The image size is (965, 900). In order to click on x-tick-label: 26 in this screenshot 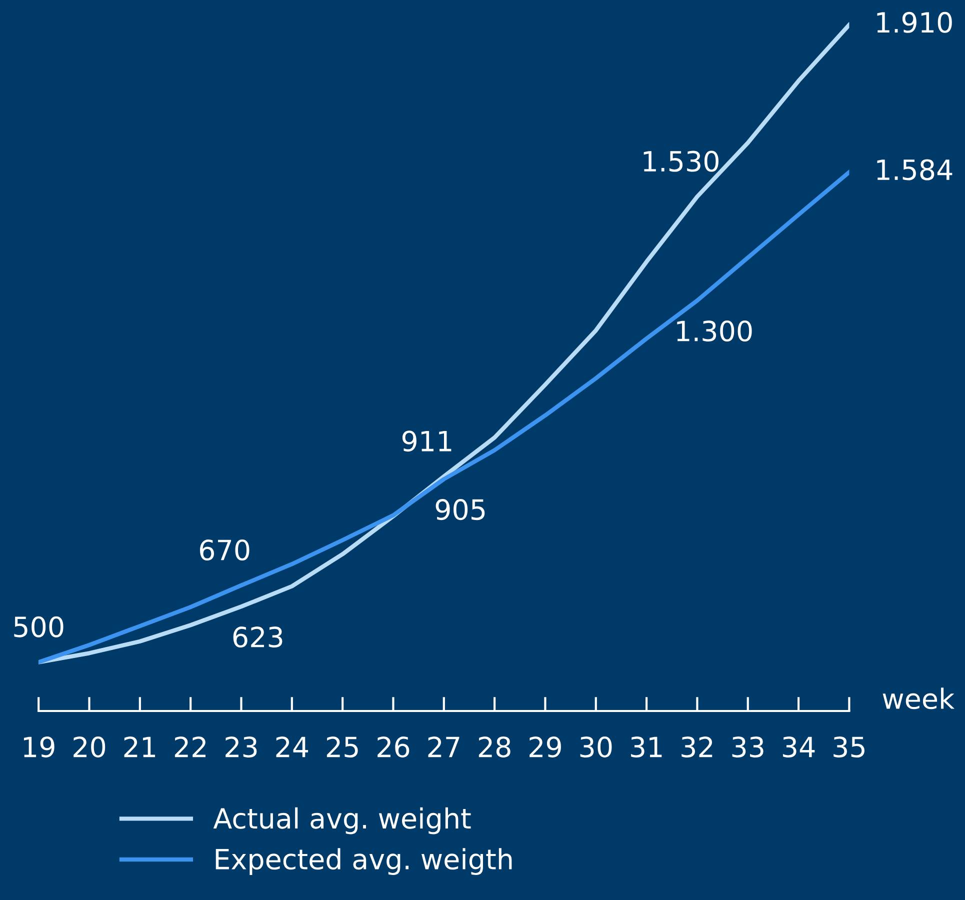, I will do `click(394, 747)`.